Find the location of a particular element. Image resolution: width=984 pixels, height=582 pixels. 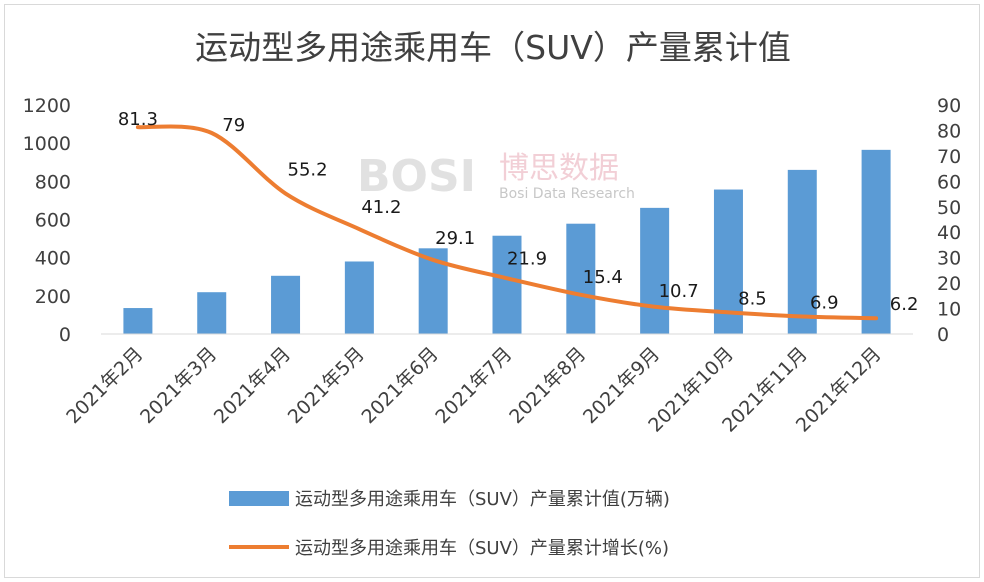

y-right-tick-label: 20 is located at coordinates (949, 284).